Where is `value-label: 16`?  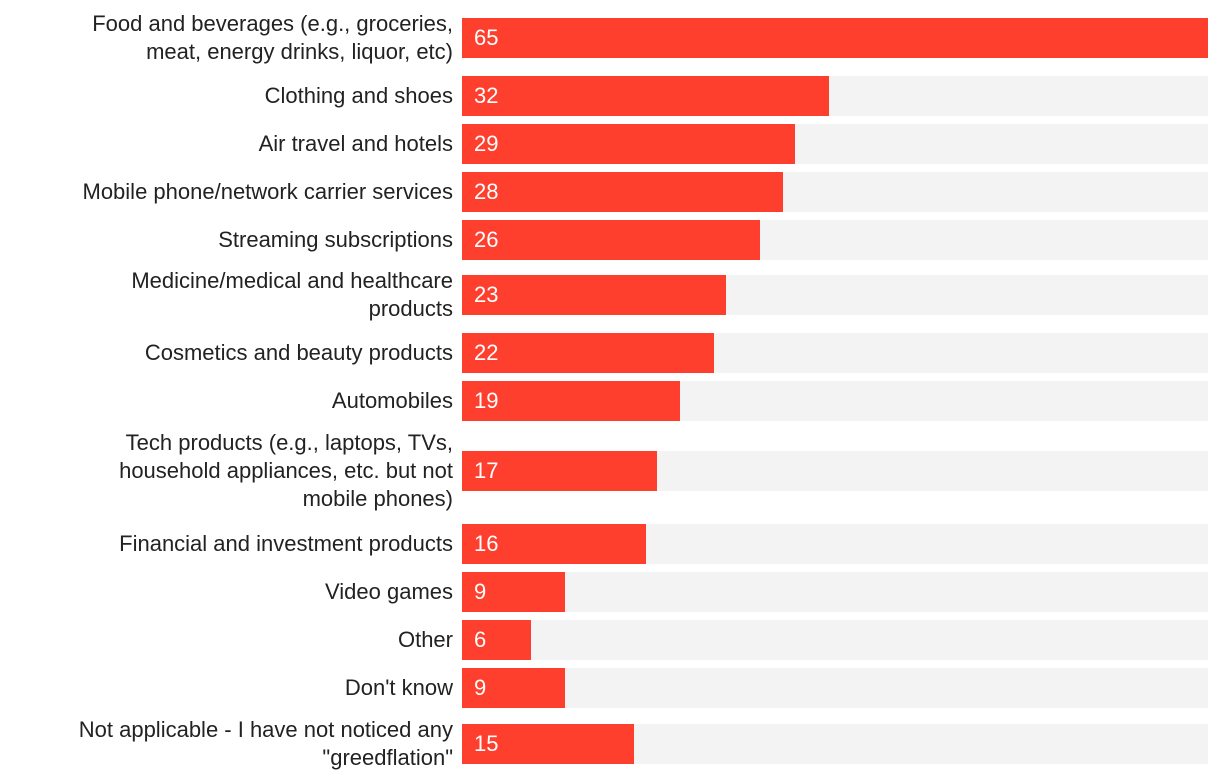
value-label: 16 is located at coordinates (486, 543).